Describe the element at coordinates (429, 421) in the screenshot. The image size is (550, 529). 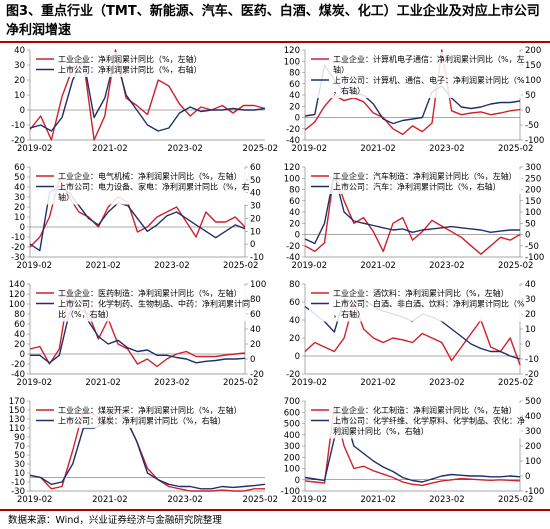
I see `legend-label: 上市公司：化学纤维、化学原料、化学制品、农化：净` at that location.